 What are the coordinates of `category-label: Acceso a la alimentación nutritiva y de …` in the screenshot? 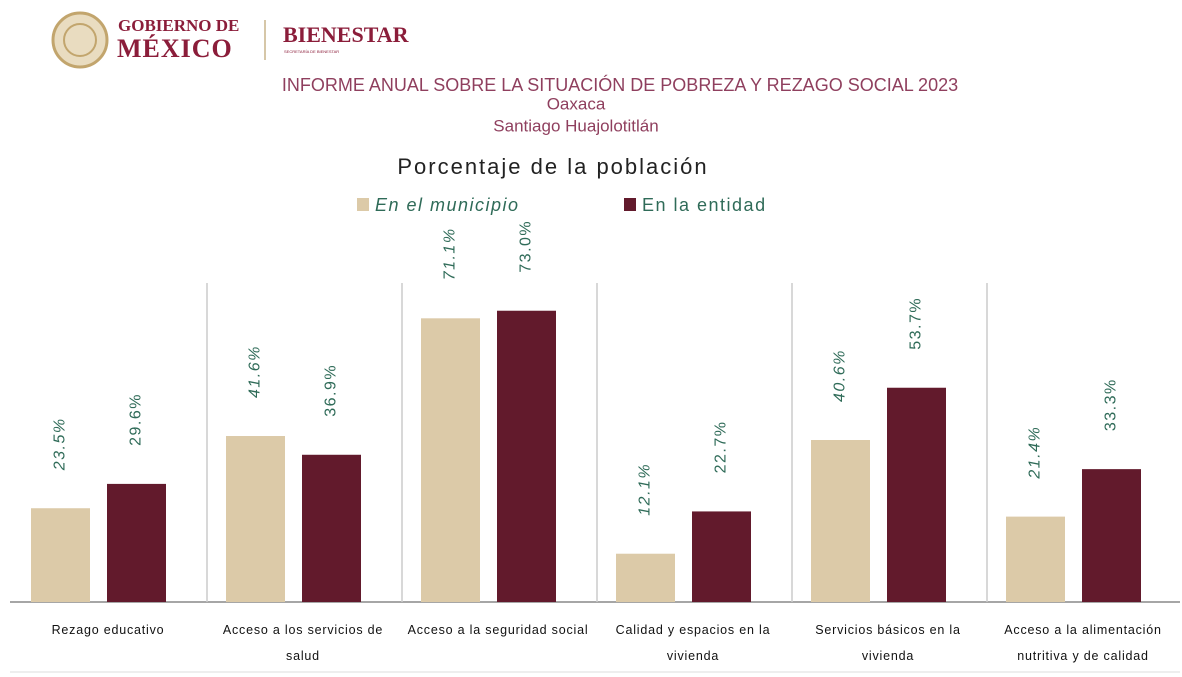 It's located at (1083, 643).